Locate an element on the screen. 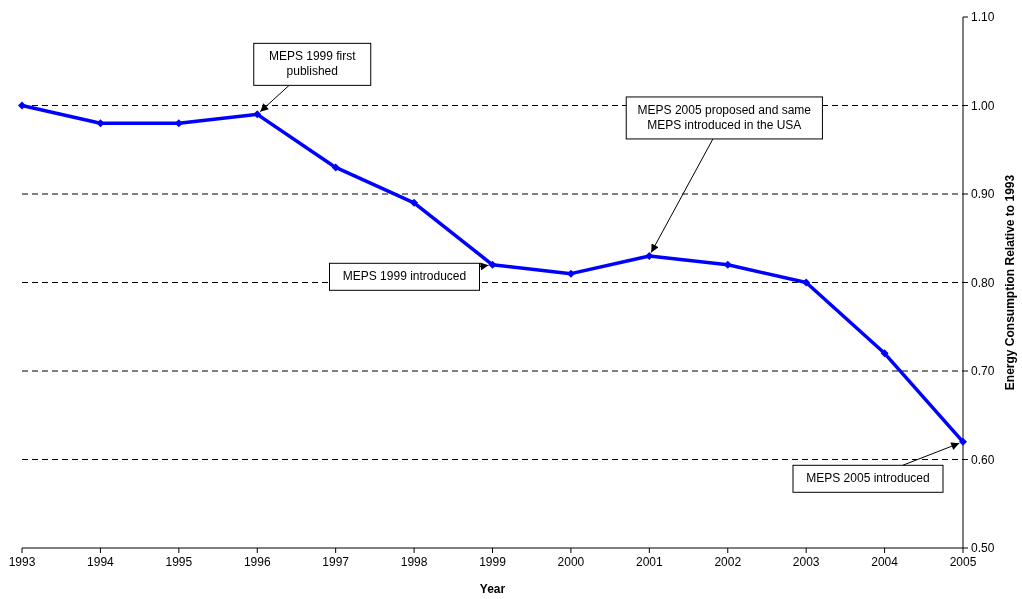  y-tick-label: 0.50 is located at coordinates (983, 548).